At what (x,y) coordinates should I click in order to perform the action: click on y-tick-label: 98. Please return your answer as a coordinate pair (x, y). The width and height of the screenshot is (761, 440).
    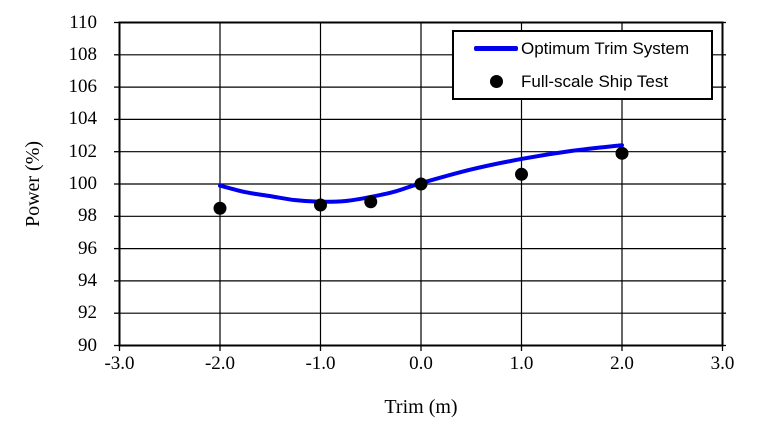
    Looking at the image, I should click on (87, 216).